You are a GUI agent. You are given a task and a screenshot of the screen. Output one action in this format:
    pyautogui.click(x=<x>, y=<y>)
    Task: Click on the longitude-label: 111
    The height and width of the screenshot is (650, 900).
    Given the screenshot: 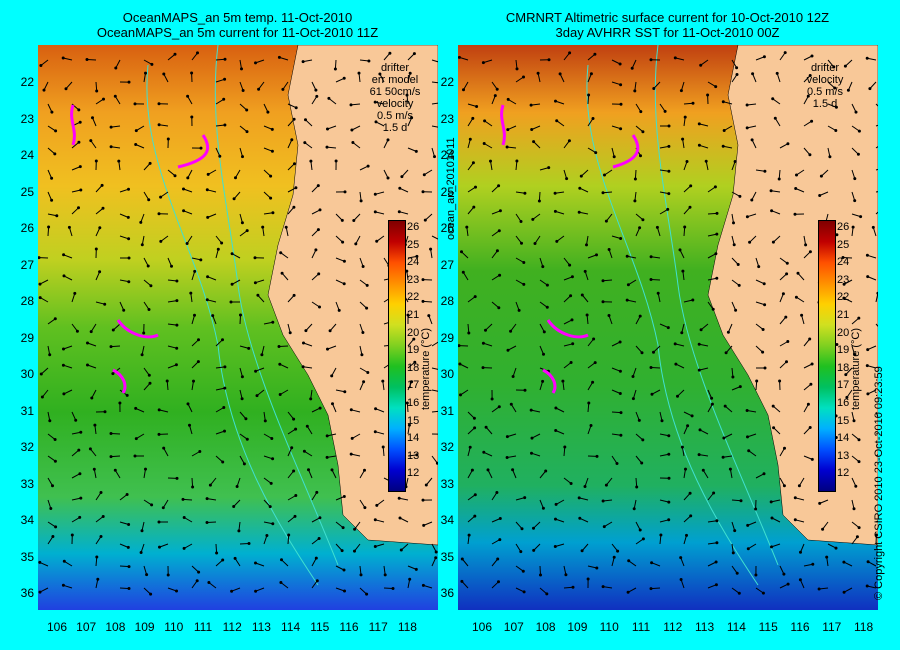 What is the action you would take?
    pyautogui.click(x=641, y=627)
    